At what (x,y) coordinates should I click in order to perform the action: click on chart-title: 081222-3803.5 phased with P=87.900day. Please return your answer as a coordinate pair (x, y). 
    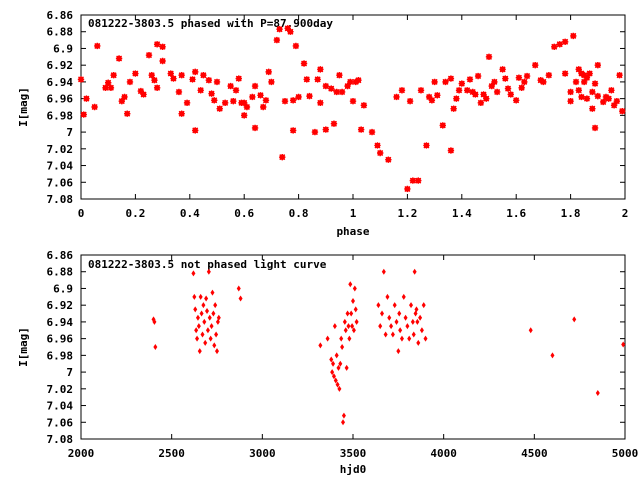
    Looking at the image, I should click on (210, 23).